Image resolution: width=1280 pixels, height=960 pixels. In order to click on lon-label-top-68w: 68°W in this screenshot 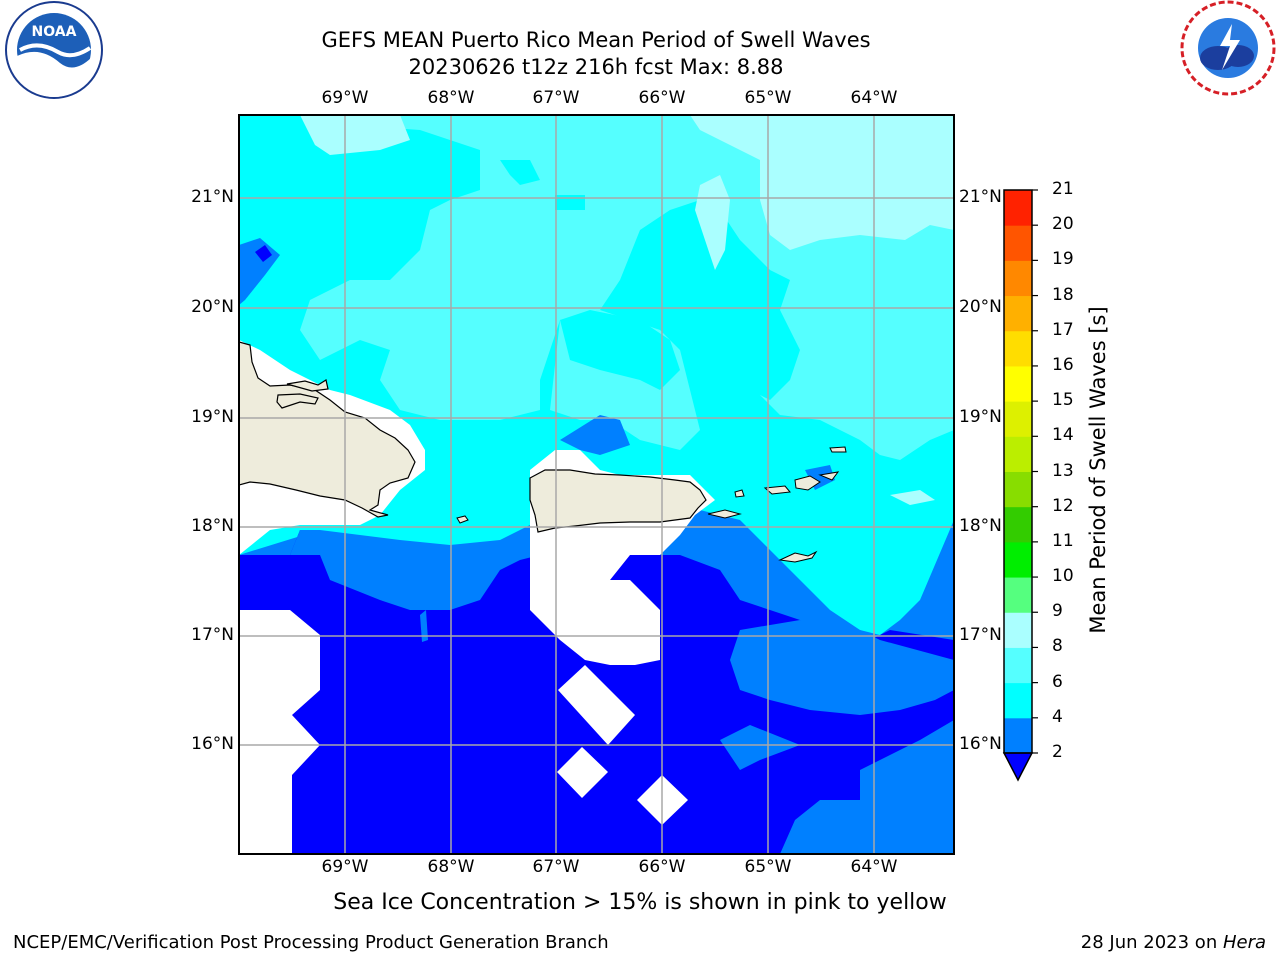, I will do `click(451, 98)`.